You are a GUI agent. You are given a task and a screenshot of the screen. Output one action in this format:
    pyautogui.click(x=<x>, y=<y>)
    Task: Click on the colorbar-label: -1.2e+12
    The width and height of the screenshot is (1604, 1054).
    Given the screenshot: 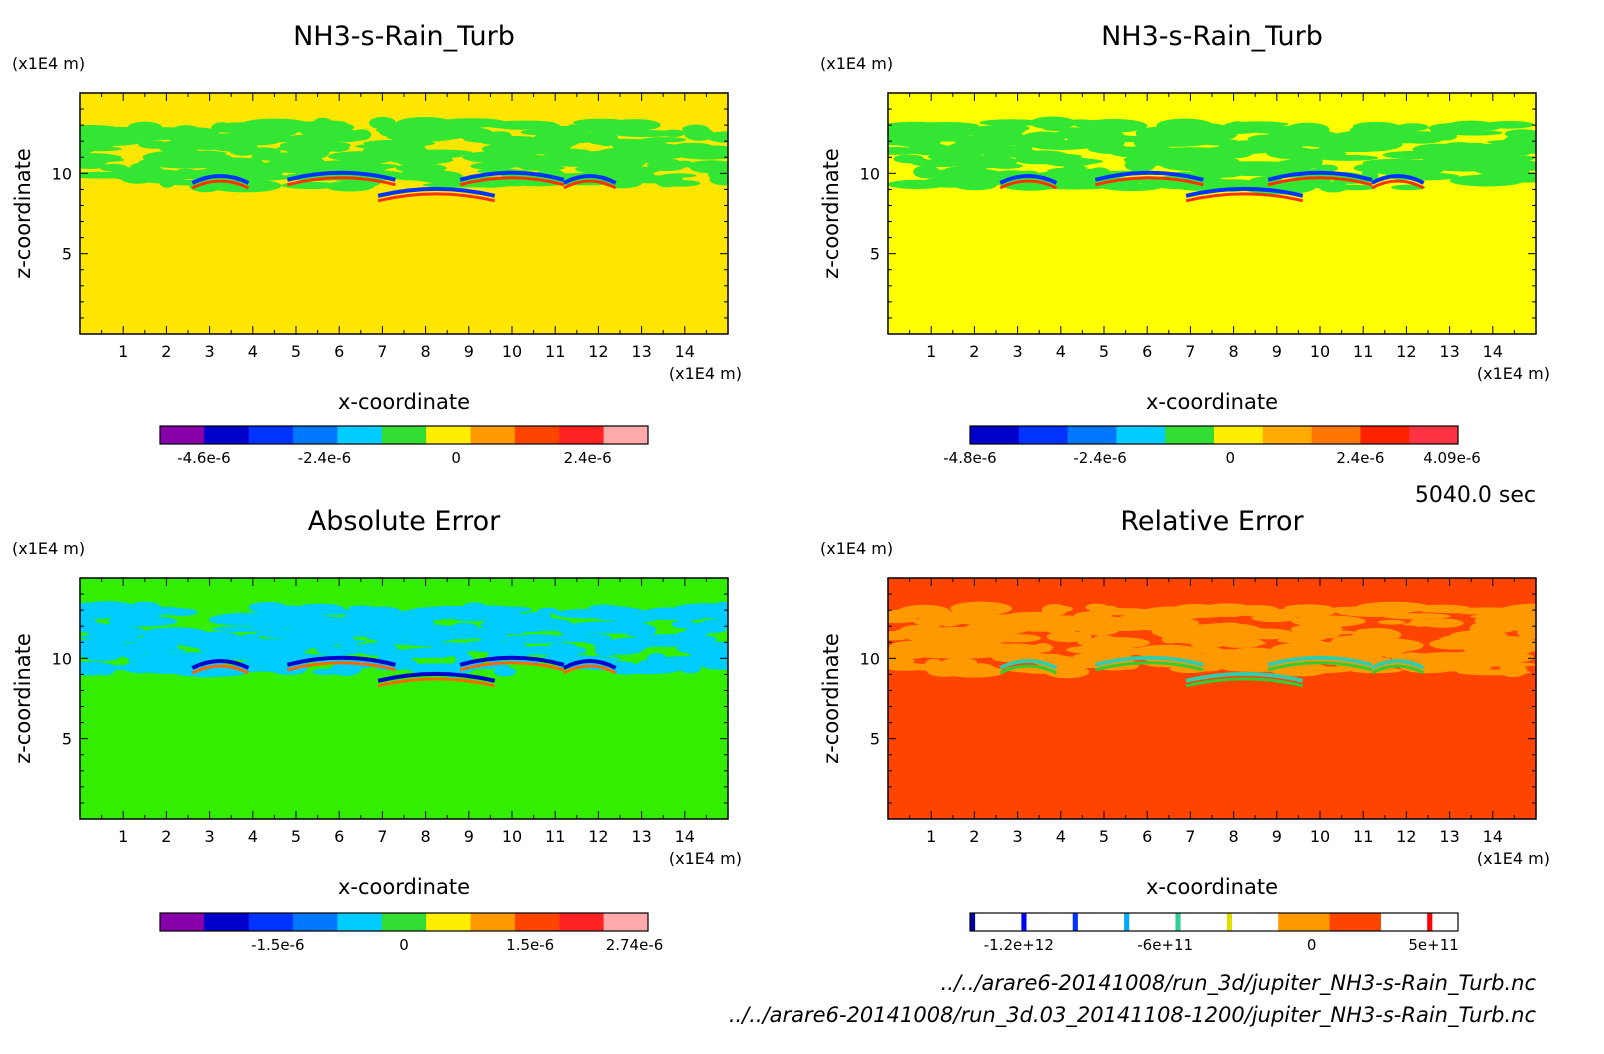 What is the action you would take?
    pyautogui.click(x=1019, y=945)
    